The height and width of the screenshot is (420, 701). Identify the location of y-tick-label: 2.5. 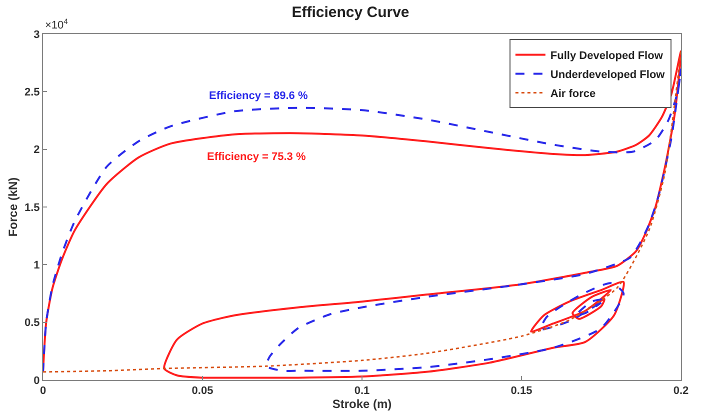
(32, 92).